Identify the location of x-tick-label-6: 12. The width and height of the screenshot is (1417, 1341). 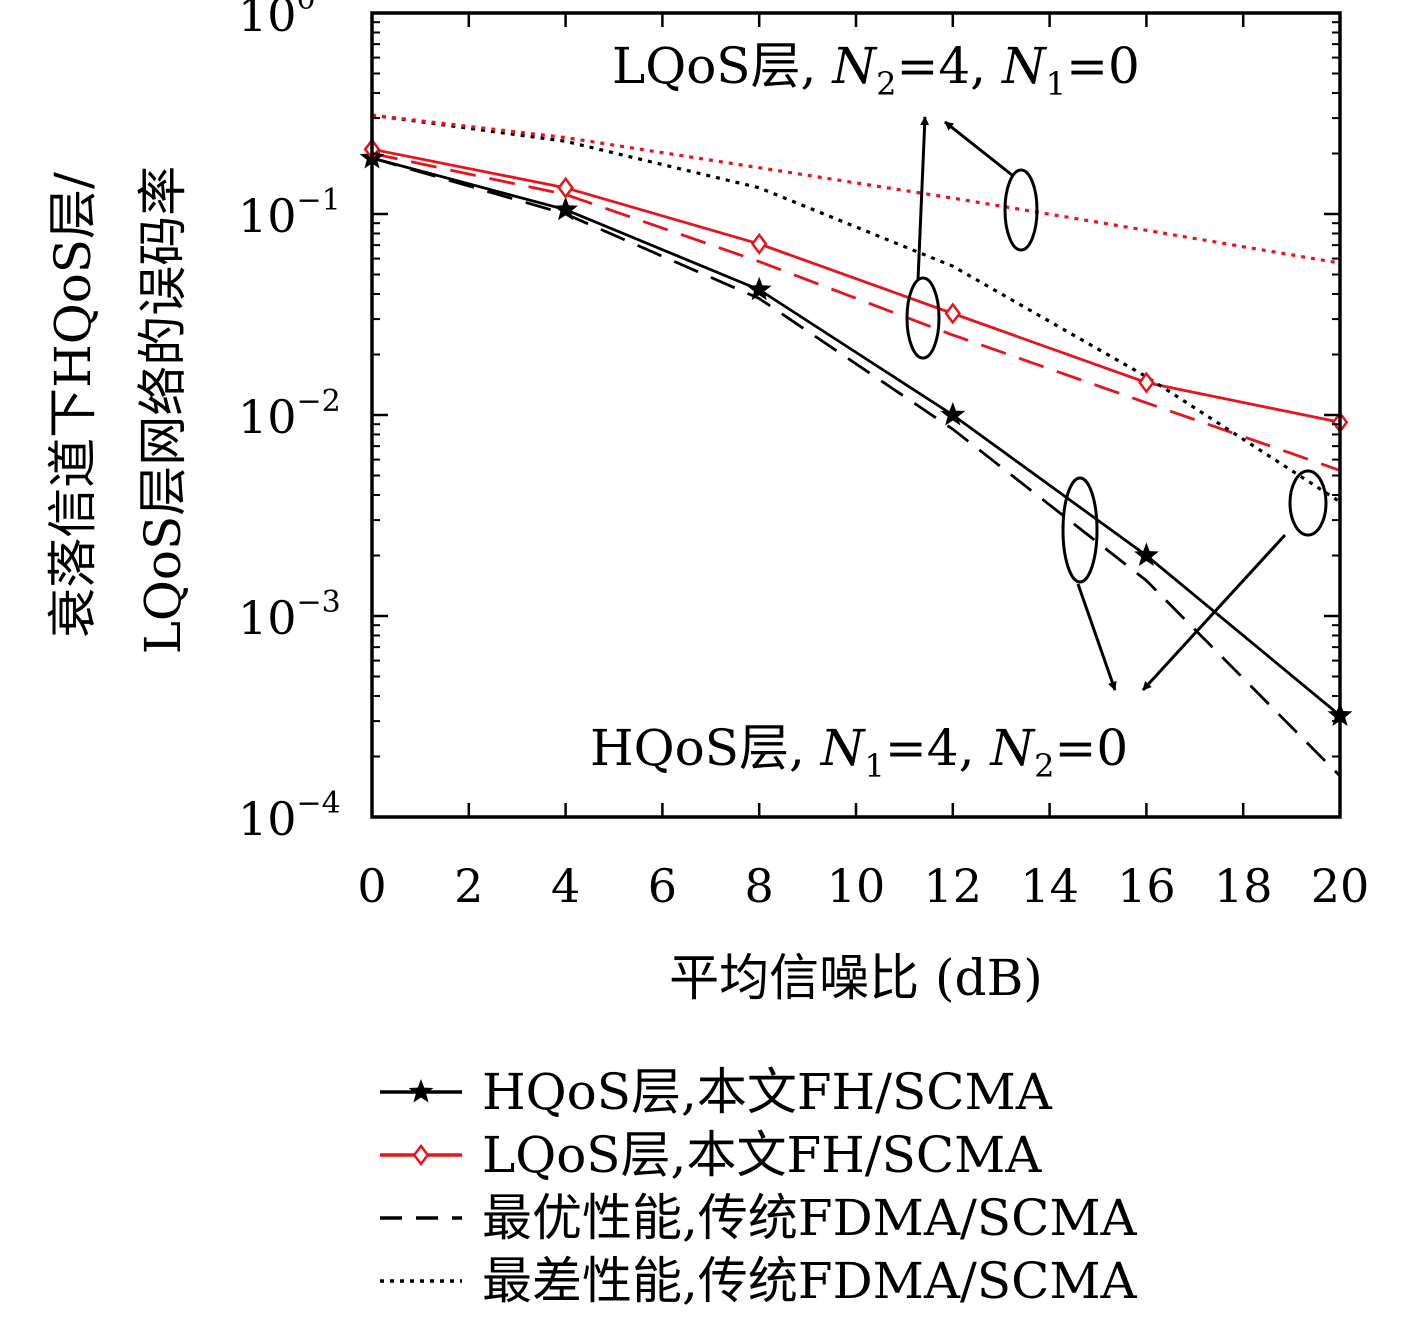
(953, 886).